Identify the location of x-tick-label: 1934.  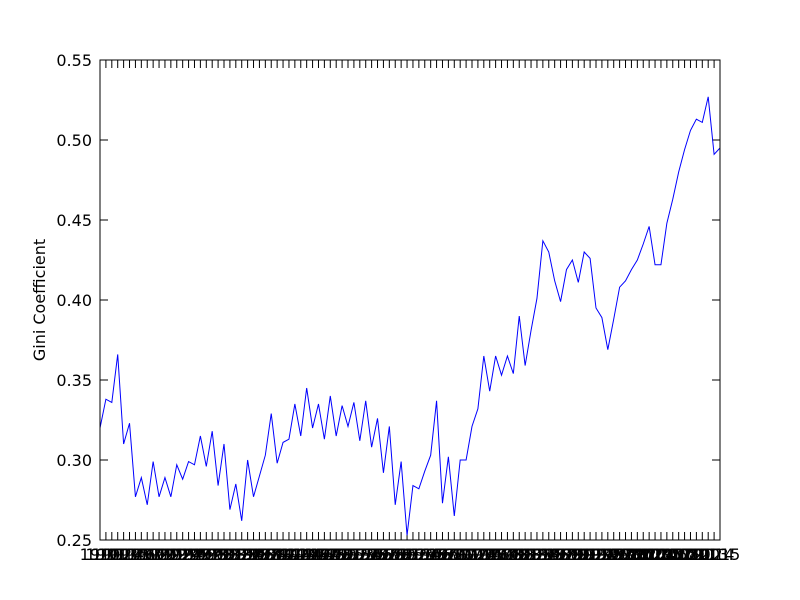
(241, 554).